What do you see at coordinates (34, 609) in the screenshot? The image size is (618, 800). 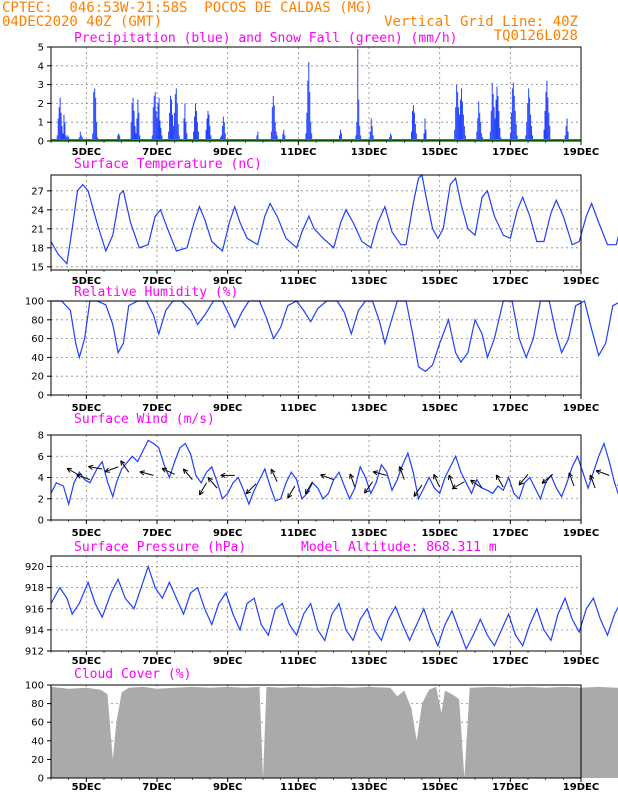 I see `y-tick-label: 916` at bounding box center [34, 609].